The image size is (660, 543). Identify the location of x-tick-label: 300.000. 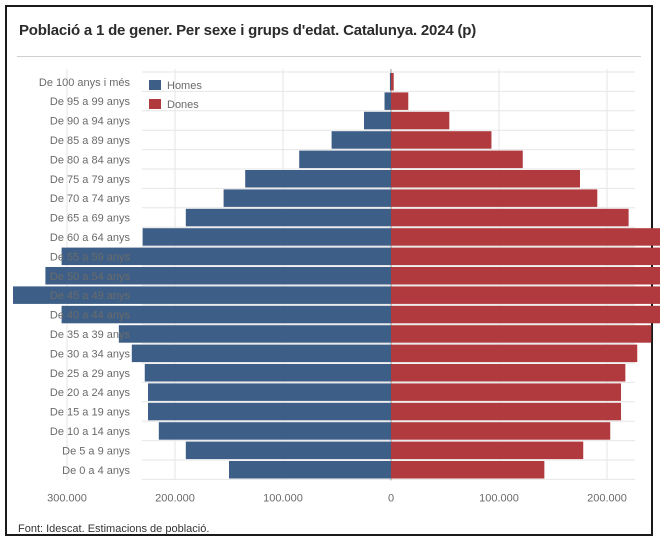
(67, 498).